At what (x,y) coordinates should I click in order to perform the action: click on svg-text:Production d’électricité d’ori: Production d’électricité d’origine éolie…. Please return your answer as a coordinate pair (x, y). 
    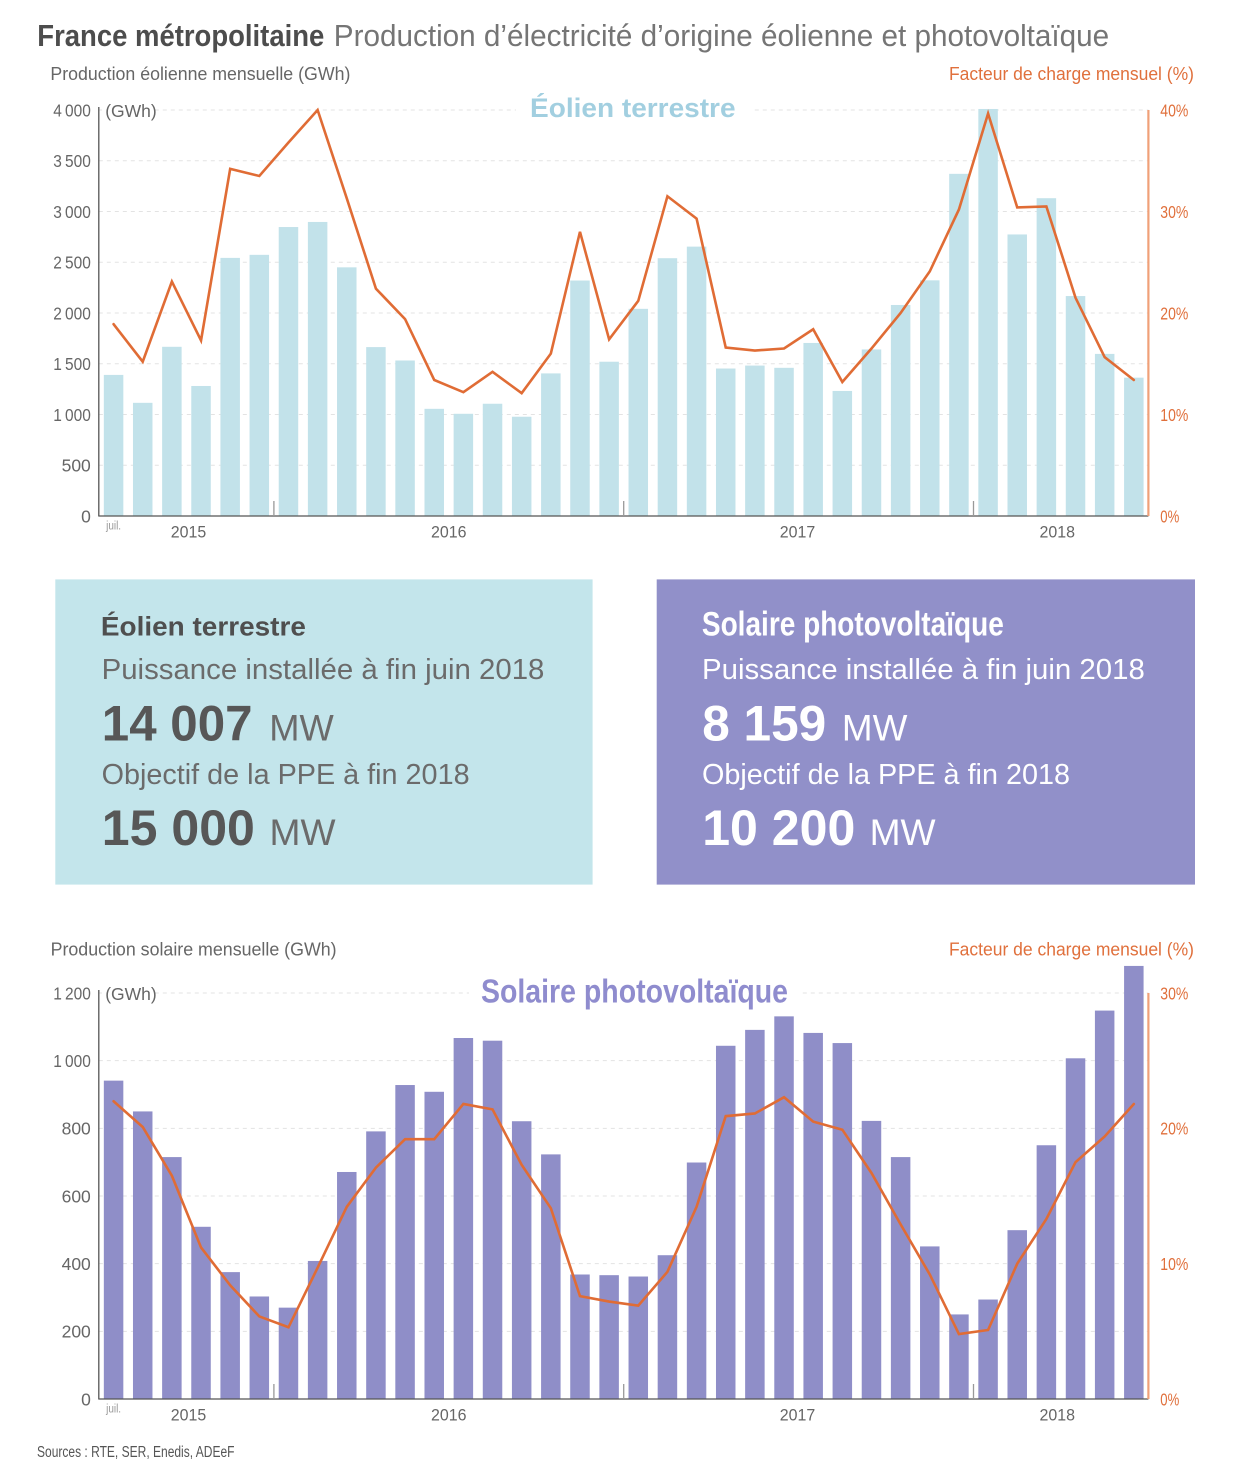
    Looking at the image, I should click on (721, 36).